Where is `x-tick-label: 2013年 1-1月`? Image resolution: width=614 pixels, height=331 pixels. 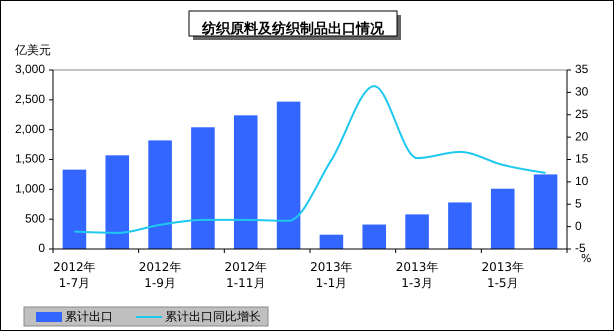 x-tick-label: 2013年 1-1月 is located at coordinates (331, 275).